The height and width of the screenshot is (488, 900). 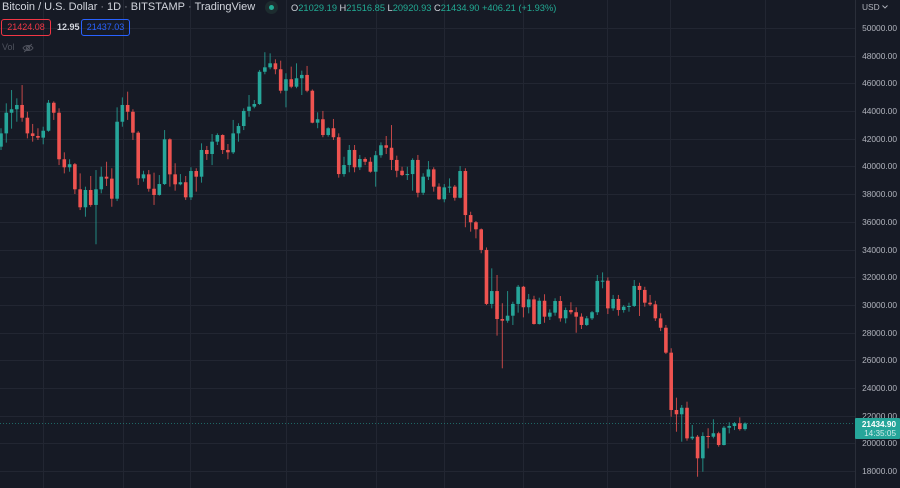 What do you see at coordinates (28, 47) in the screenshot?
I see `eye-crossed-icon` at bounding box center [28, 47].